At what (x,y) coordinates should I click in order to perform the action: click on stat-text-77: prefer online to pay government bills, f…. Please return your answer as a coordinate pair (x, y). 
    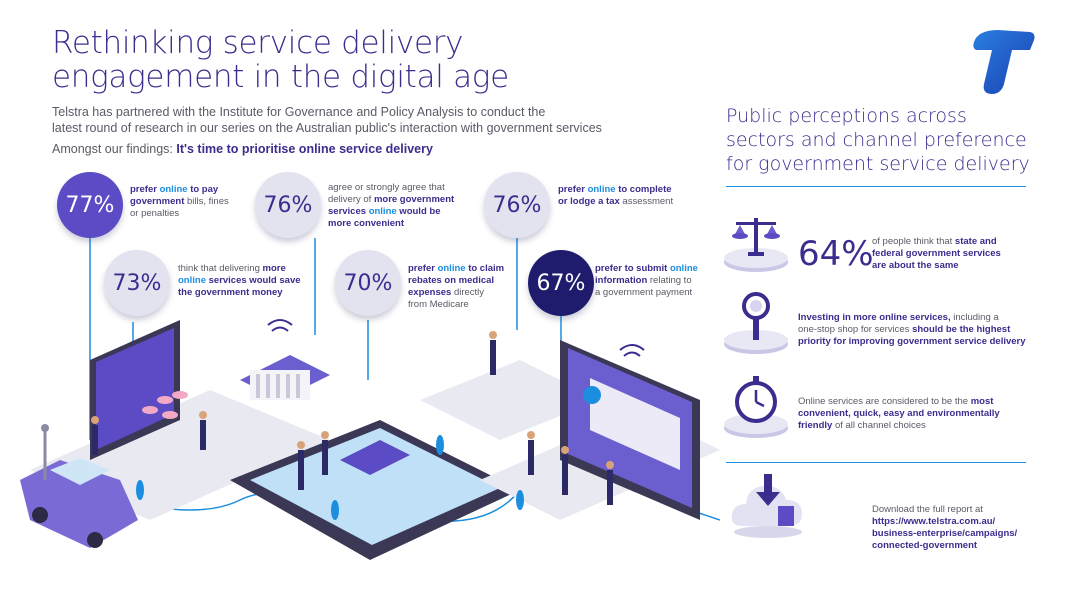
    Looking at the image, I should click on (179, 202).